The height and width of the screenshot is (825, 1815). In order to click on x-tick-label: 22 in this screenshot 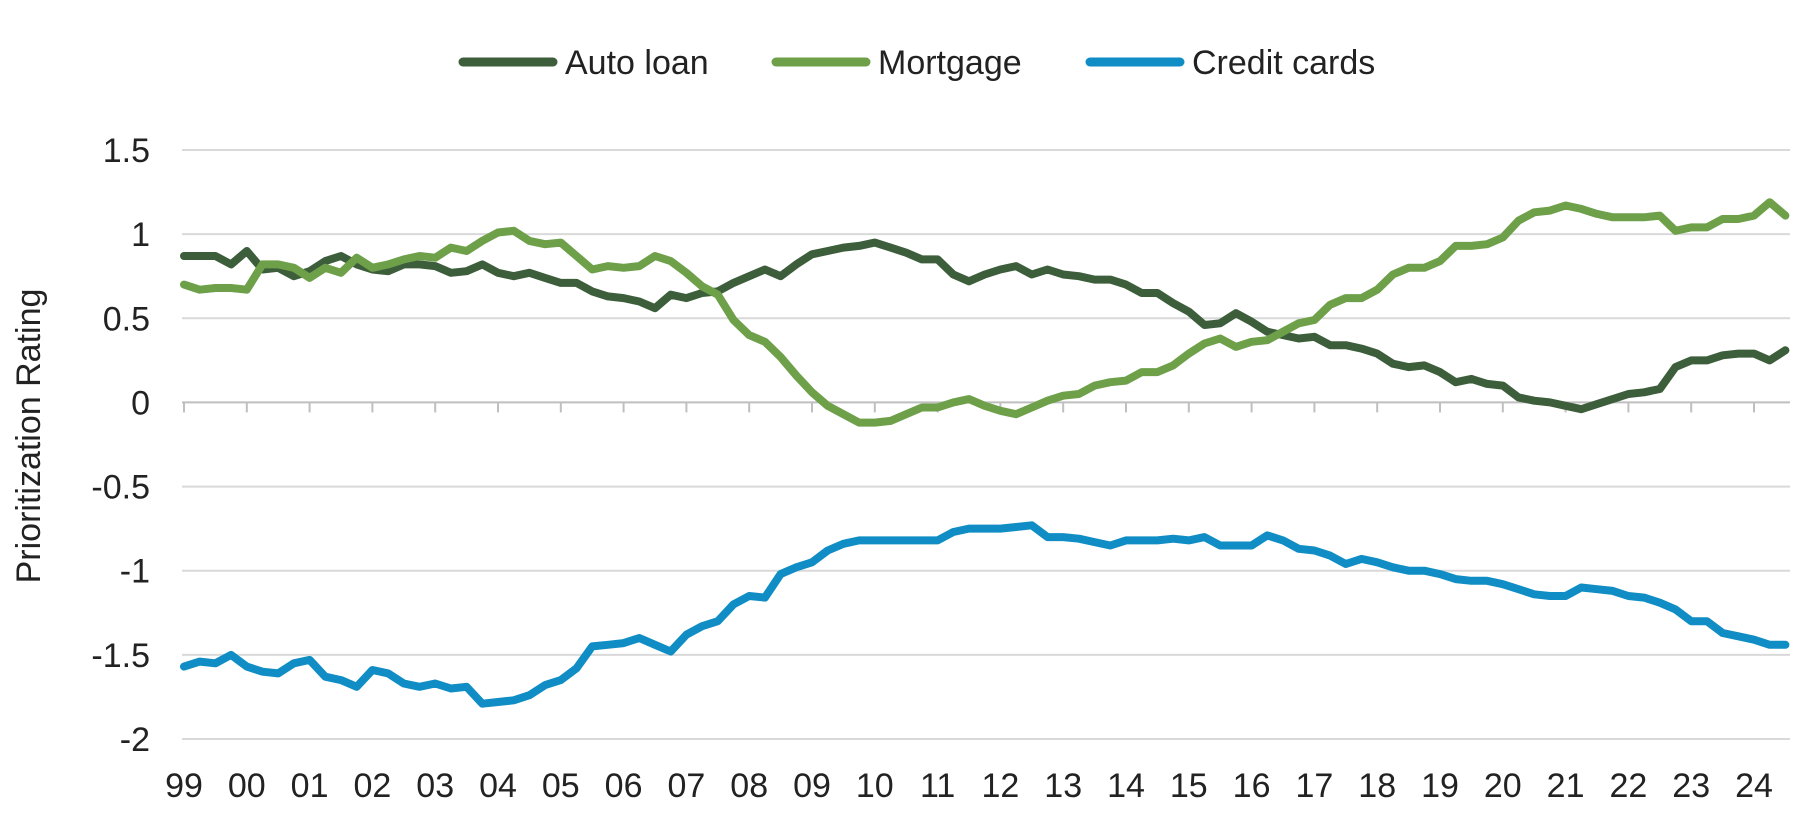, I will do `click(1628, 786)`.